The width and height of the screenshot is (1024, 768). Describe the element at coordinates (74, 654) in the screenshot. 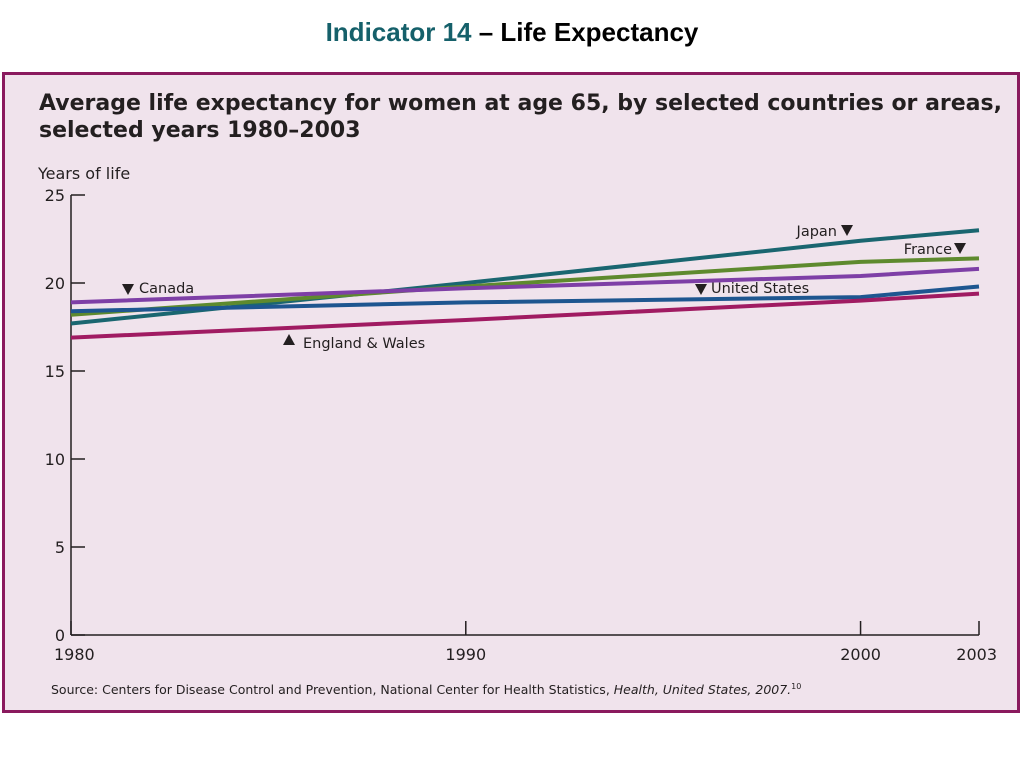

I see `x-tick-label: 1980` at that location.